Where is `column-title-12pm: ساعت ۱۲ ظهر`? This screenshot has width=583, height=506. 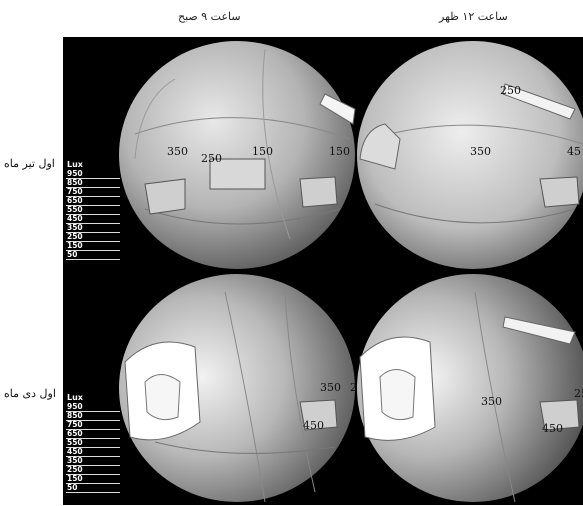 column-title-12pm: ساعت ۱۲ ظهر is located at coordinates (473, 16).